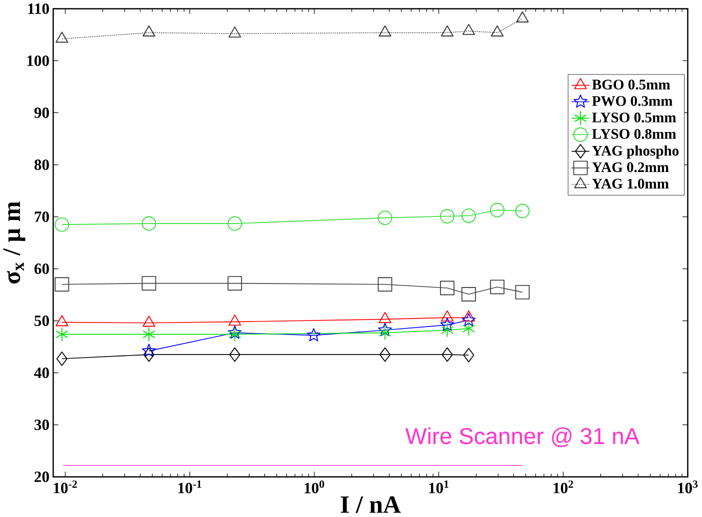 This screenshot has height=517, width=702. What do you see at coordinates (370, 505) in the screenshot?
I see `x-axis-title: I / nA` at bounding box center [370, 505].